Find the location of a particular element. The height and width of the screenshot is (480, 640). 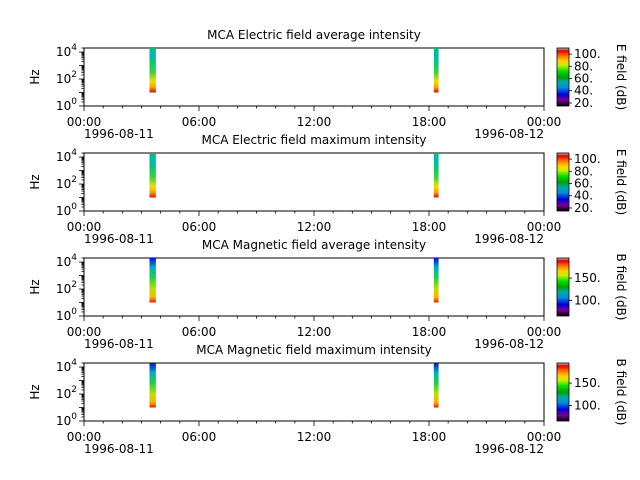

panel-title: MCA Magnetic field maximum intensity is located at coordinates (314, 350).